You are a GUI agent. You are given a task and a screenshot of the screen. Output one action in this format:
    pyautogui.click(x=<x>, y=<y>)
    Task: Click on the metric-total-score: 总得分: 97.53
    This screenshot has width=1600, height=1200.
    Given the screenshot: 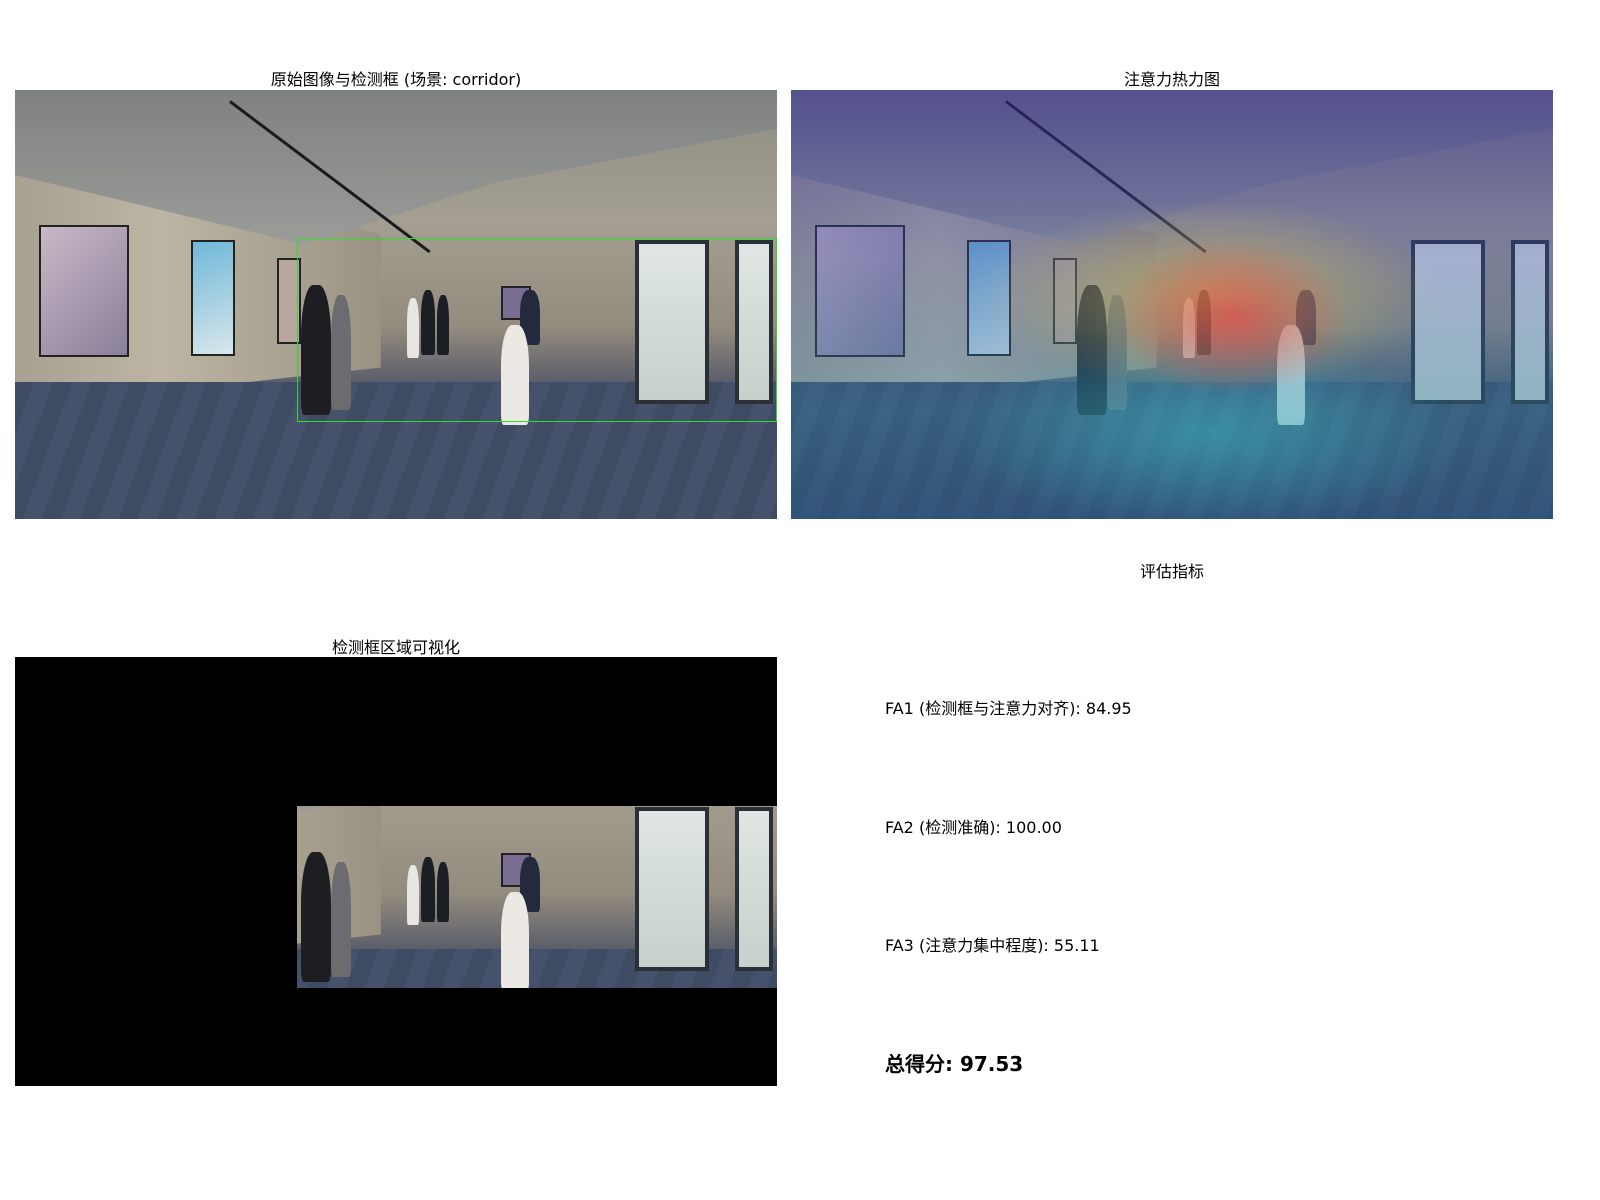 What is the action you would take?
    pyautogui.click(x=954, y=1064)
    